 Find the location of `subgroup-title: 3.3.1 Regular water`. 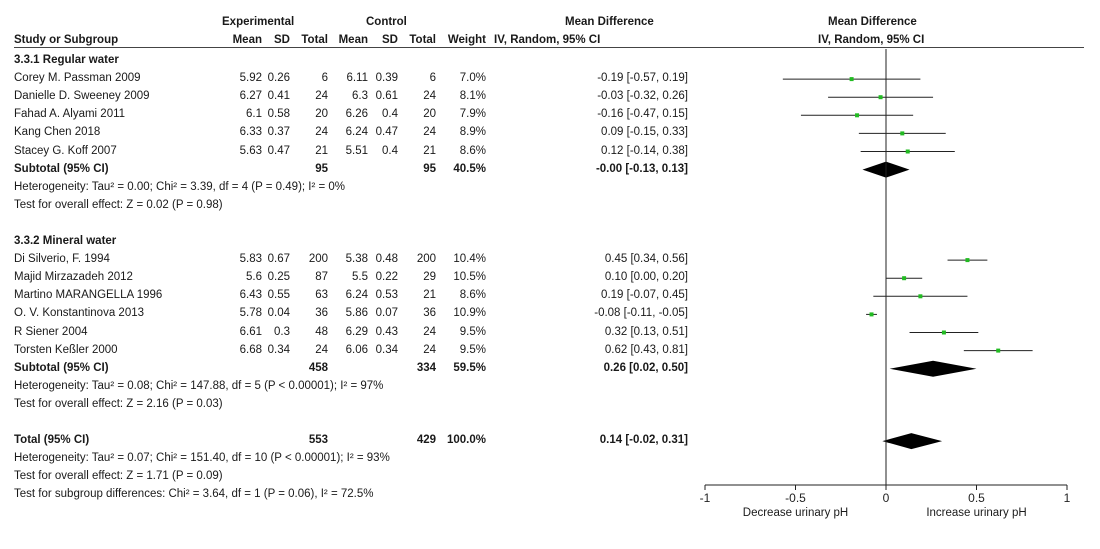

subgroup-title: 3.3.1 Regular water is located at coordinates (66, 60).